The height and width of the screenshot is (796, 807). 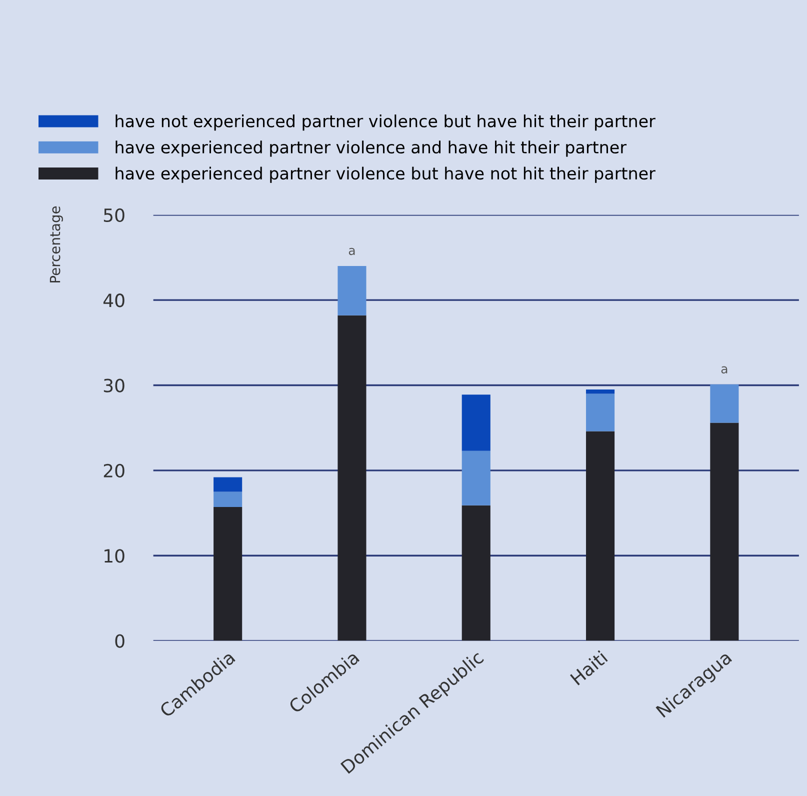 What do you see at coordinates (114, 385) in the screenshot?
I see `y-tick-label: 30` at bounding box center [114, 385].